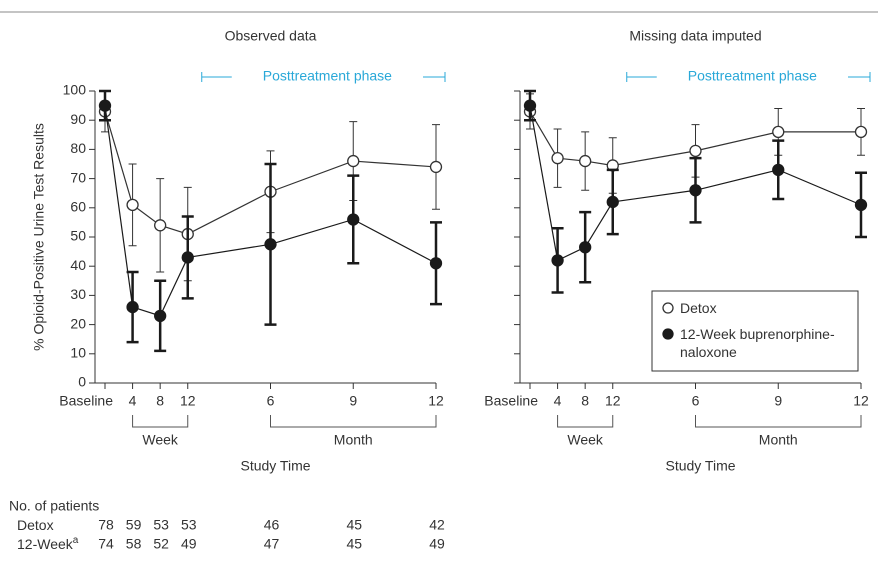  I want to click on patient-count: 46, so click(272, 525).